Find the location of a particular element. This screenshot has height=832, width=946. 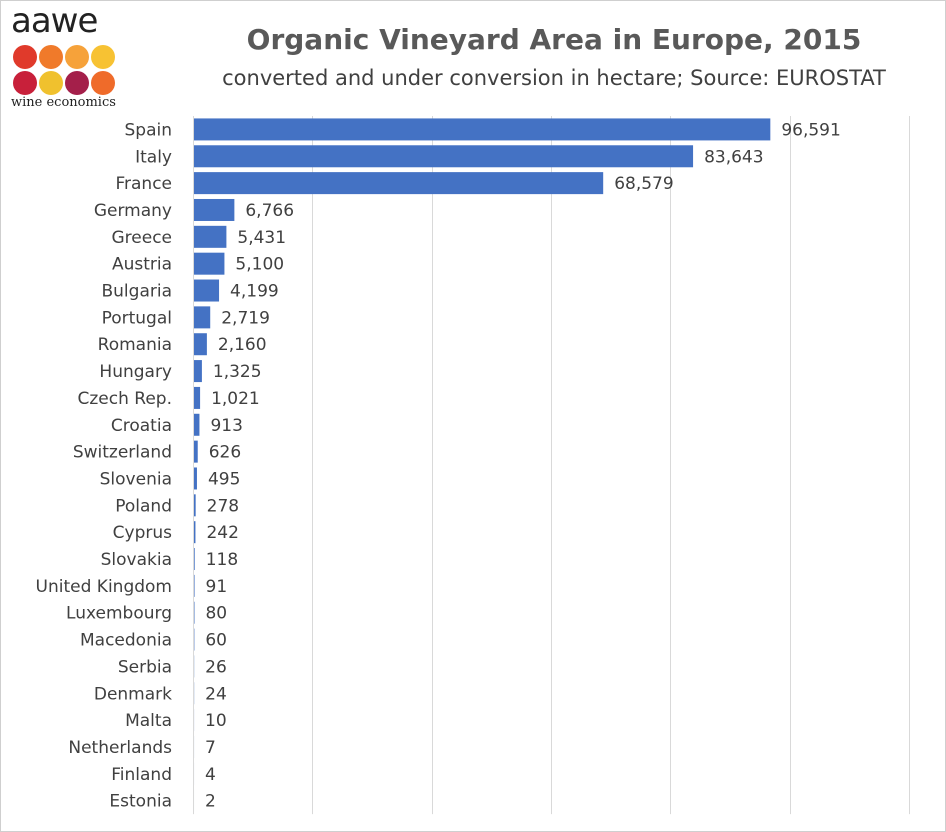

category-label: Cyprus is located at coordinates (142, 533).